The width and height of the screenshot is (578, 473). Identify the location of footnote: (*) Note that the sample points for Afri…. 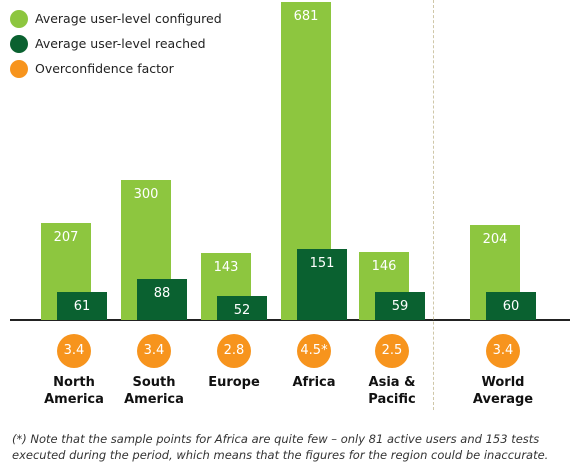
(280, 447).